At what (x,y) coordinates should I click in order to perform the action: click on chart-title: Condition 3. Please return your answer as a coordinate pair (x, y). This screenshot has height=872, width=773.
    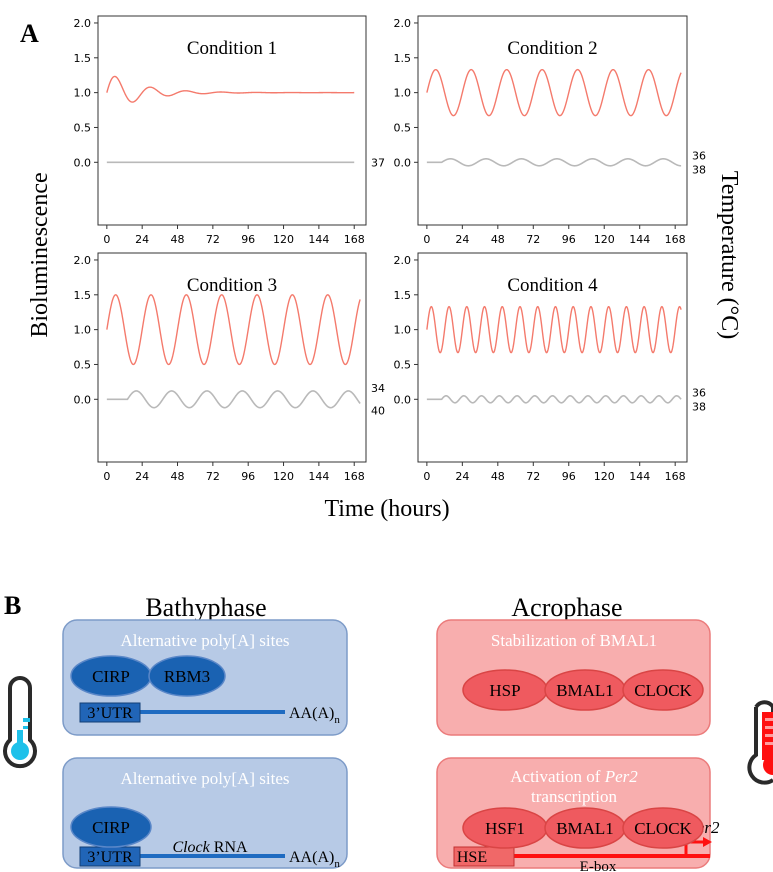
    Looking at the image, I should click on (232, 285).